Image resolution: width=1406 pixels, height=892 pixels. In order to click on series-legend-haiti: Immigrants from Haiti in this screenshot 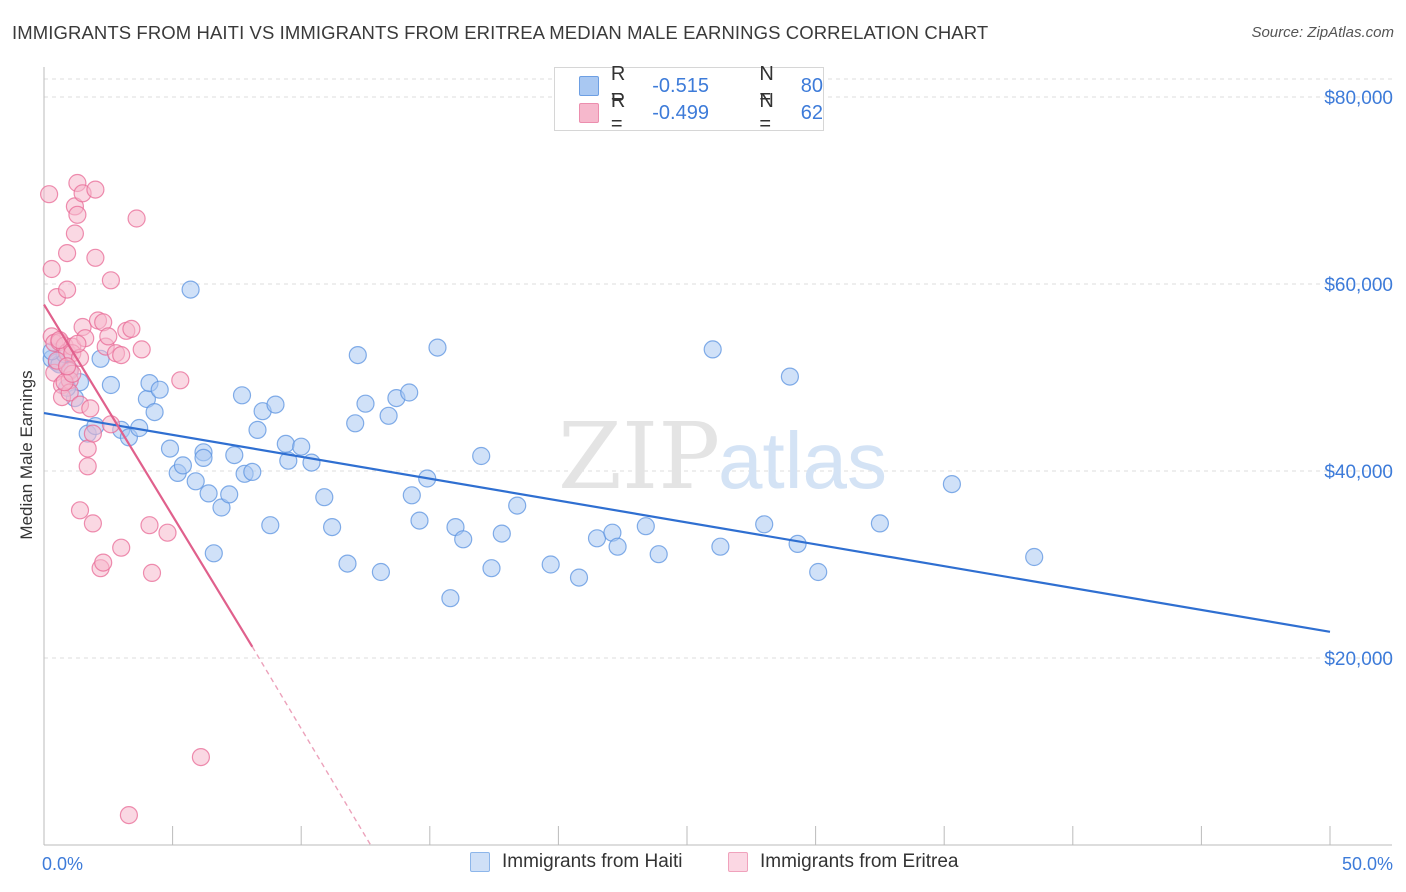, I will do `click(576, 862)`.